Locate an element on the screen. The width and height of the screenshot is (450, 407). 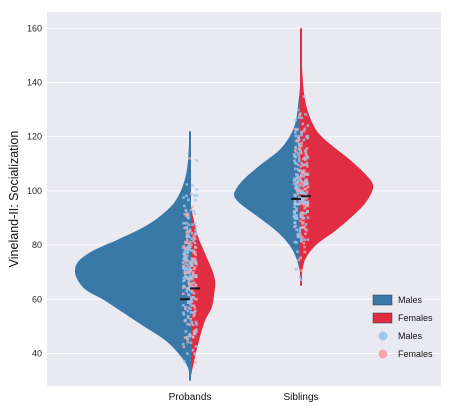
legend-swatch is located at coordinates (382, 300).